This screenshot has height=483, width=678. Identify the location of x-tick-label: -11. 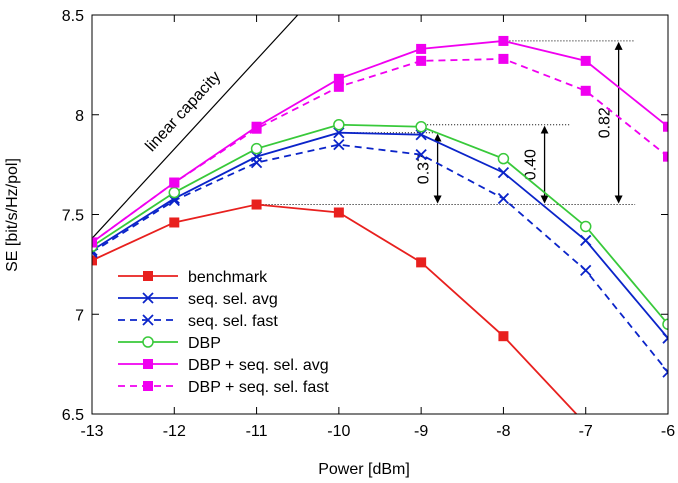
(257, 431).